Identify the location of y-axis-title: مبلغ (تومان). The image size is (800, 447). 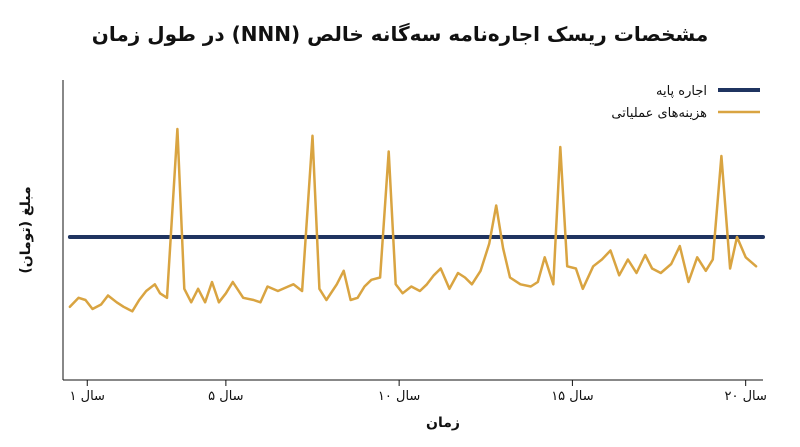
(26, 229).